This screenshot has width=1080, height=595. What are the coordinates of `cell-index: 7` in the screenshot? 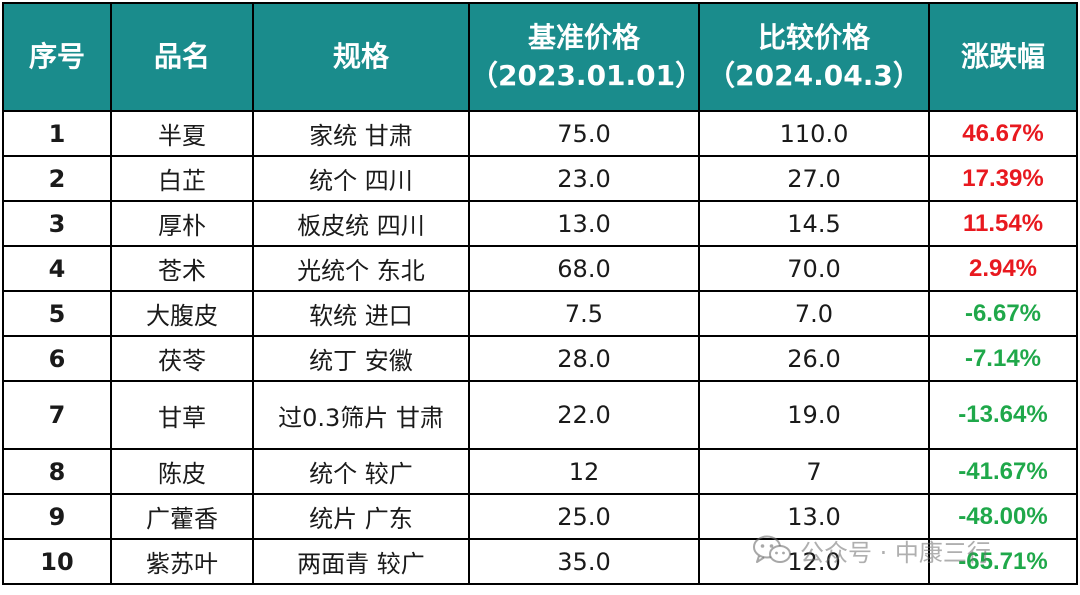 It's located at (57, 415).